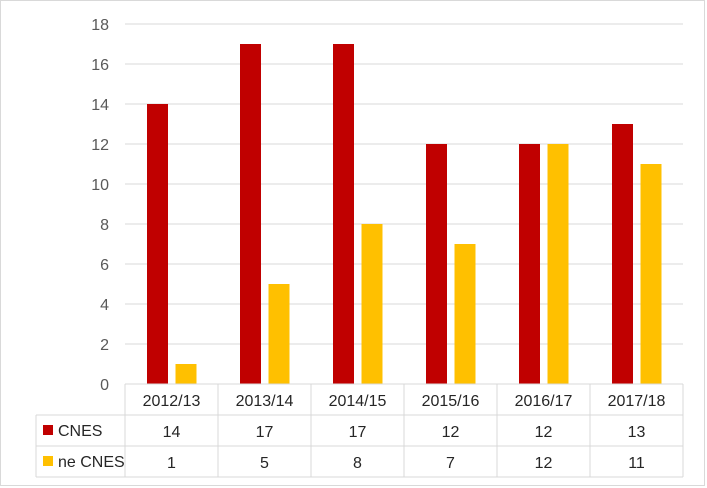 The image size is (707, 488). Describe the element at coordinates (451, 401) in the screenshot. I see `x-tick-label: 2015/16` at that location.